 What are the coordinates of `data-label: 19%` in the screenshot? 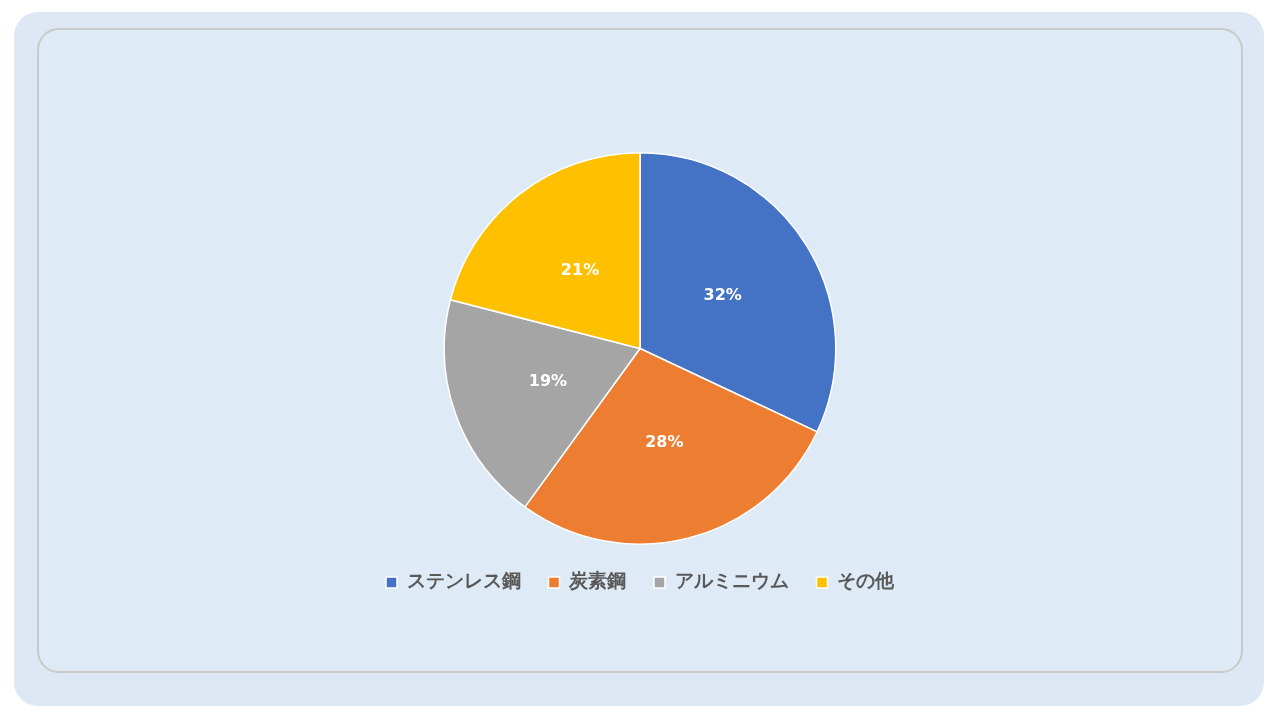 It's located at (548, 380).